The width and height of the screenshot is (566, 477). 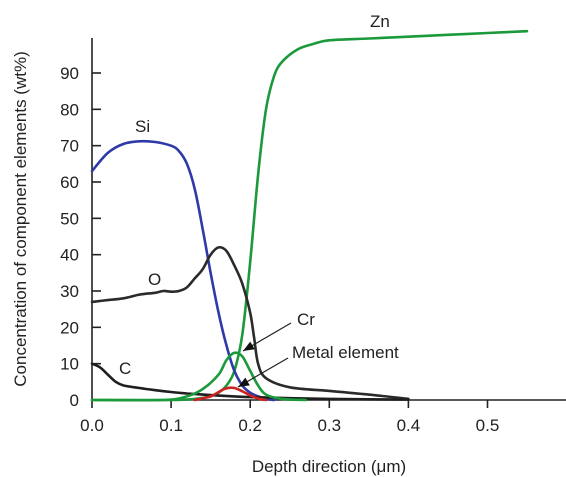 I want to click on y-tick-label: 10, so click(x=69, y=364).